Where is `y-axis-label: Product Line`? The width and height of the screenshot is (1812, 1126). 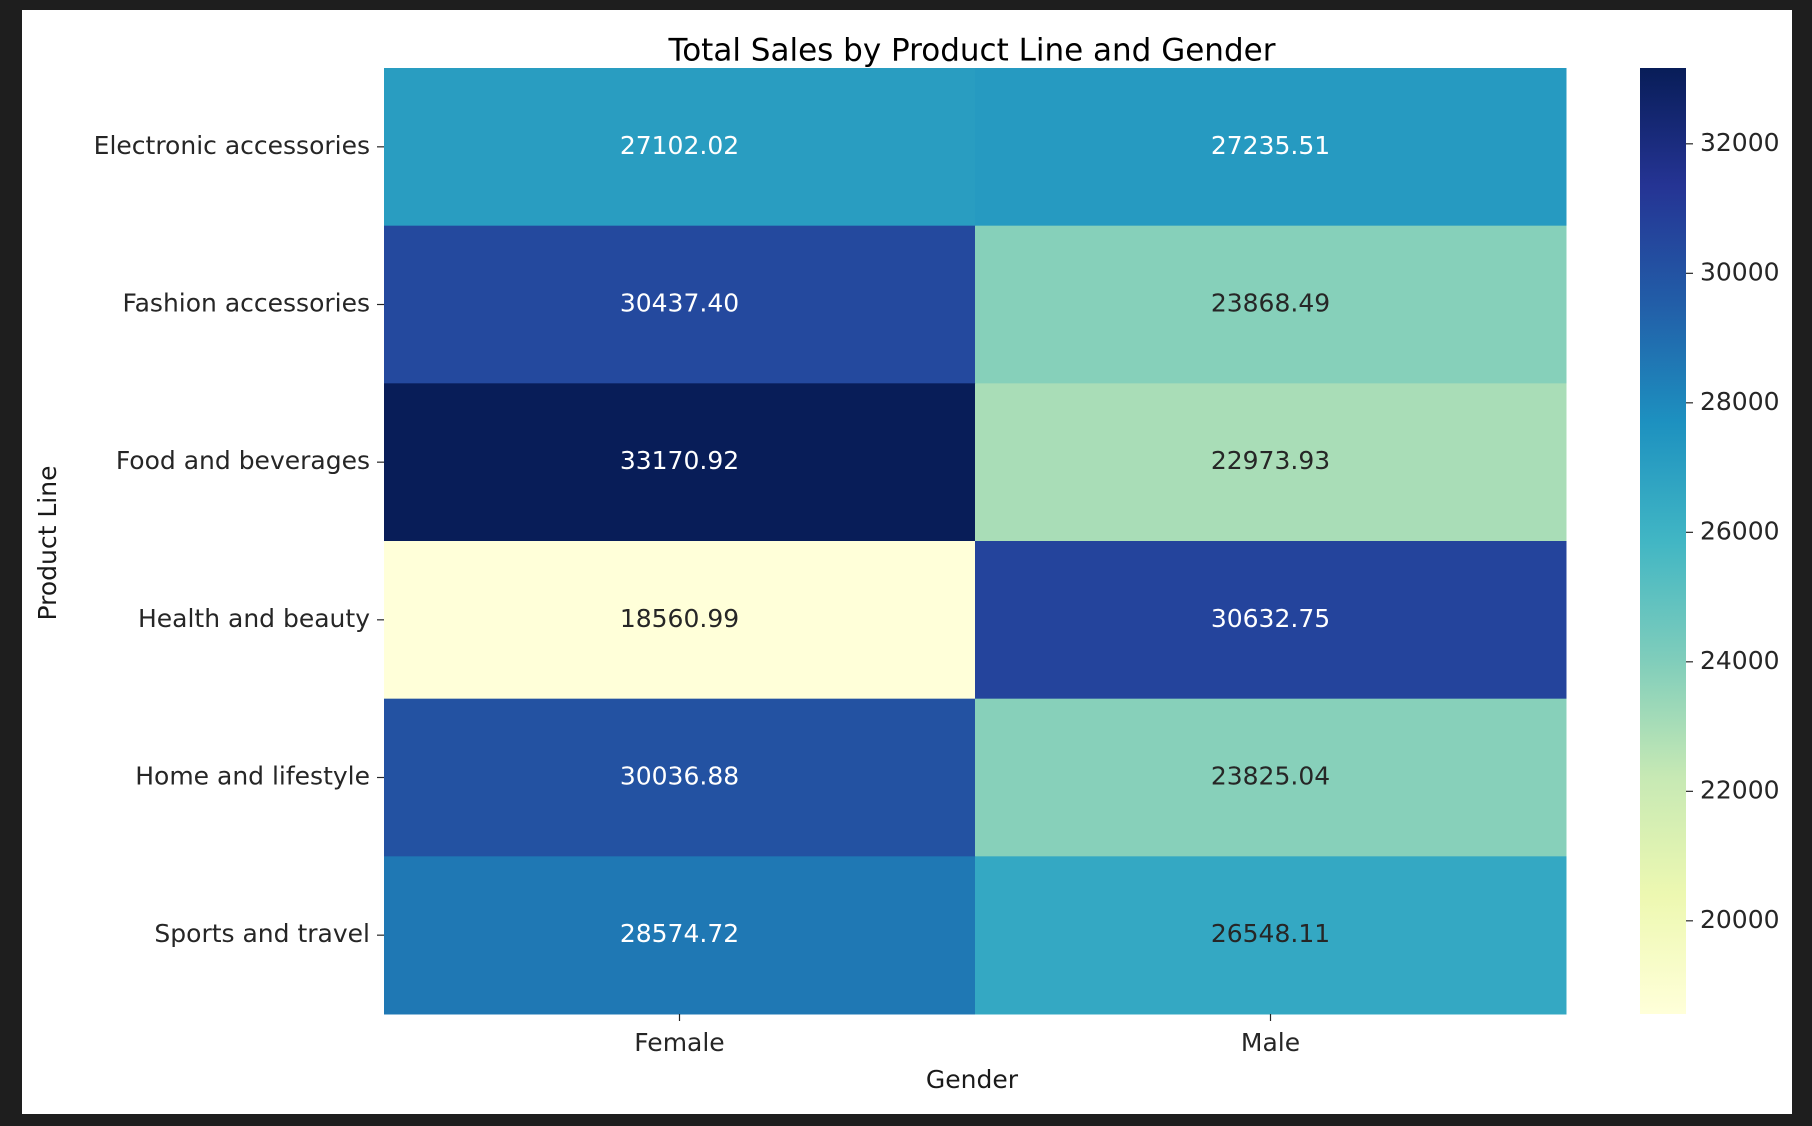 y-axis-label: Product Line is located at coordinates (47, 543).